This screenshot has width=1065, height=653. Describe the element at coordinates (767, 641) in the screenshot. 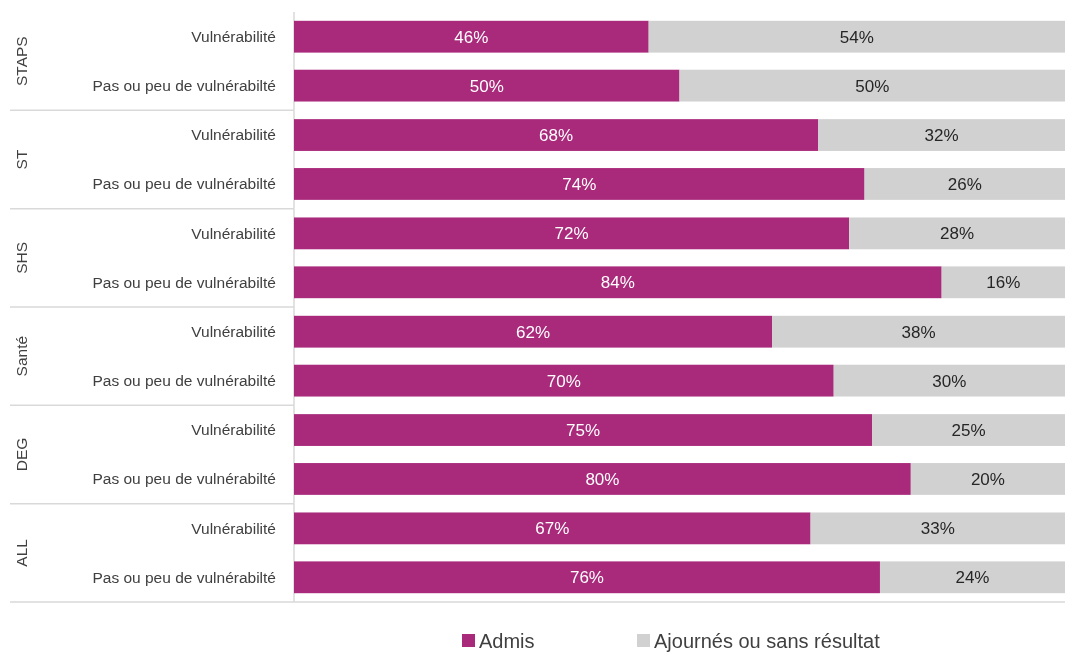

I see `legend-label: Ajournés ou sans résultat` at that location.